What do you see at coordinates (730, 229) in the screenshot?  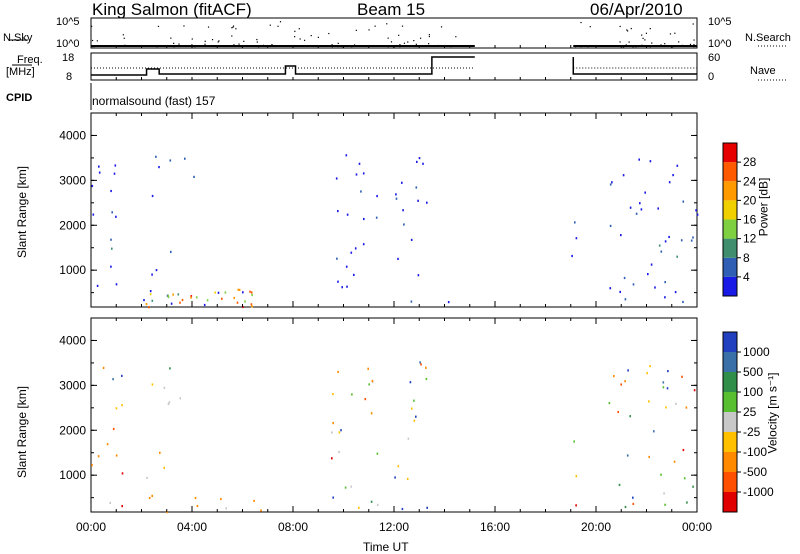 I see `power-colorbar-swatch` at bounding box center [730, 229].